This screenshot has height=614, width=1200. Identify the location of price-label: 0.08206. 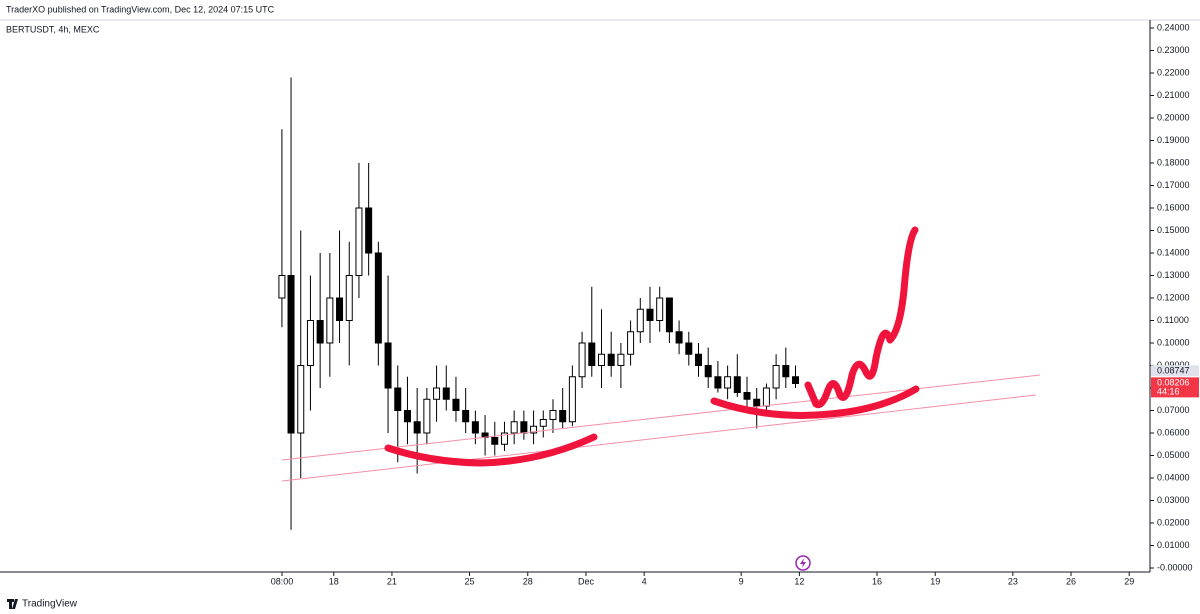
(1173, 383).